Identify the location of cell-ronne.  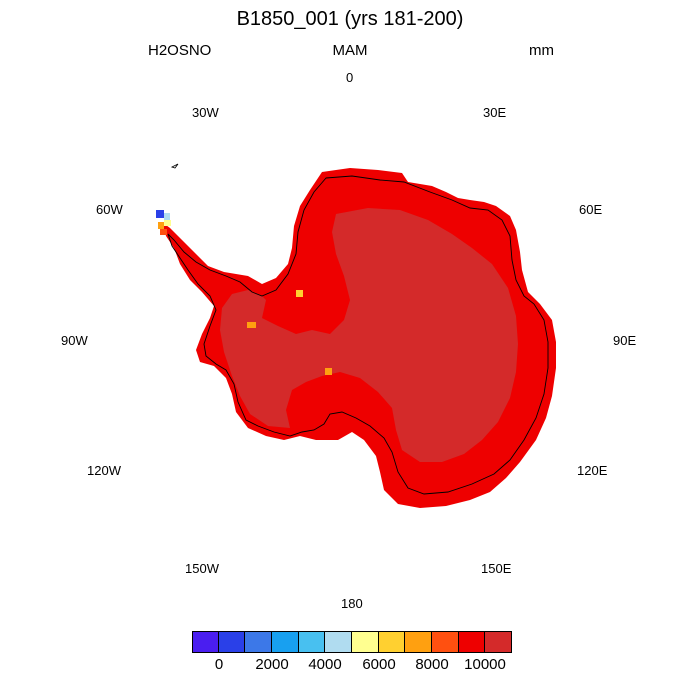
(299, 293).